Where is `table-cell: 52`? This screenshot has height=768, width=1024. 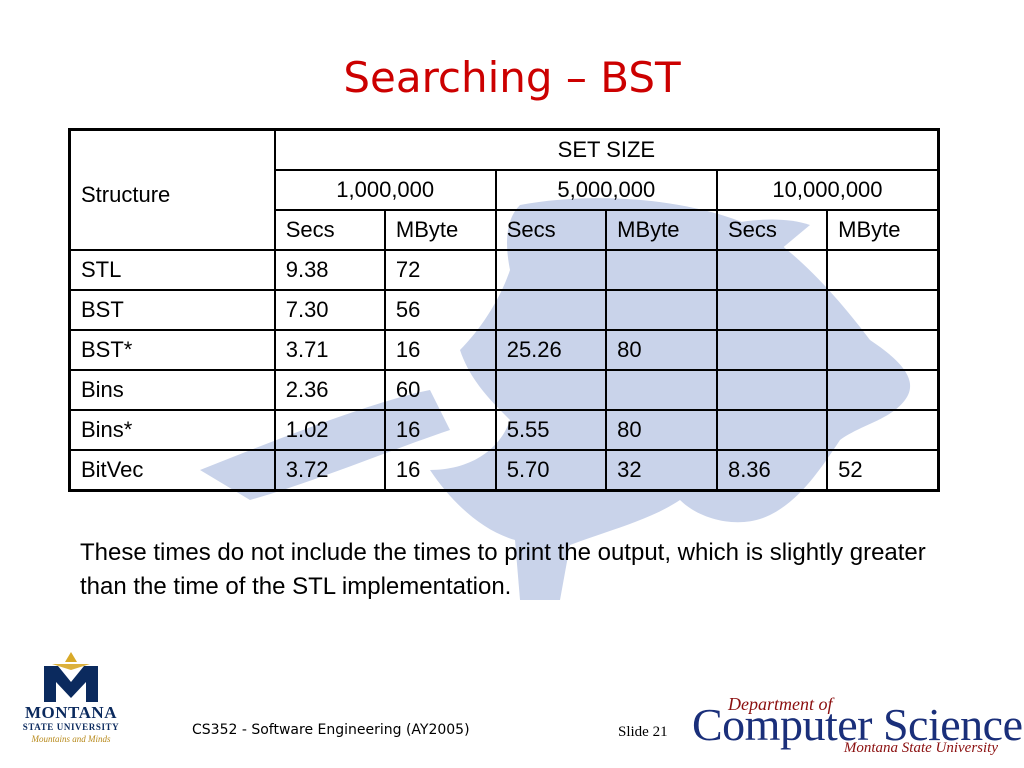
table-cell: 52 is located at coordinates (883, 470).